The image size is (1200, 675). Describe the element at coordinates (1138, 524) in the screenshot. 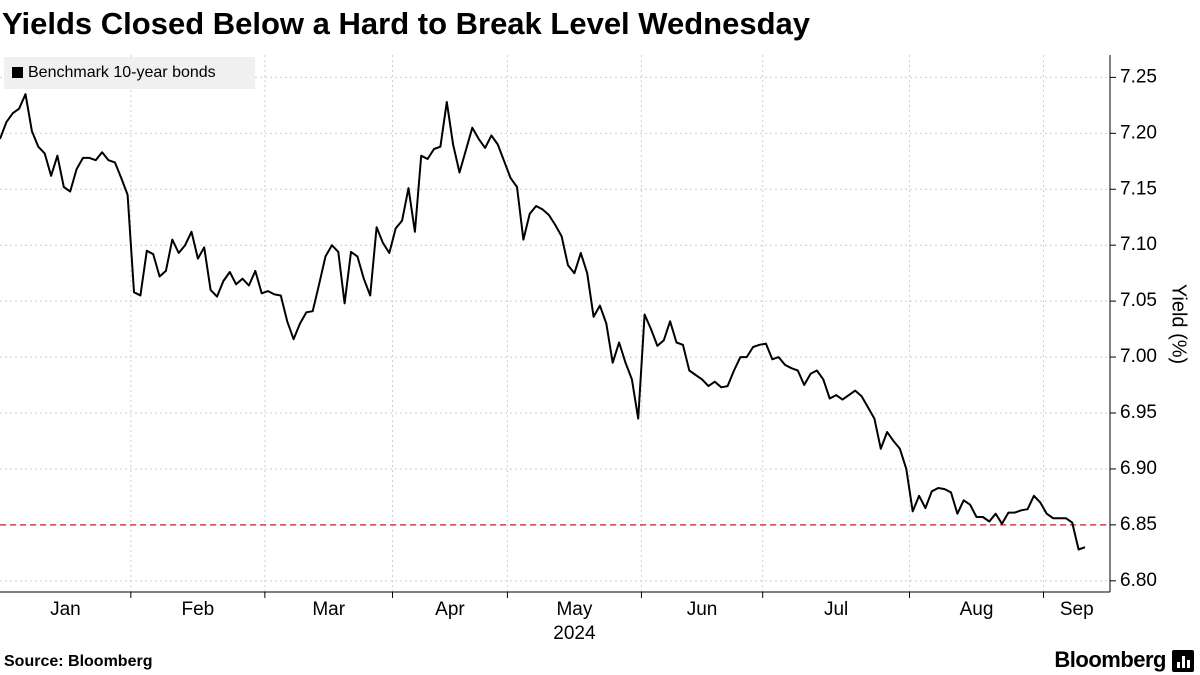

I see `y-tick-label: 6.85` at that location.